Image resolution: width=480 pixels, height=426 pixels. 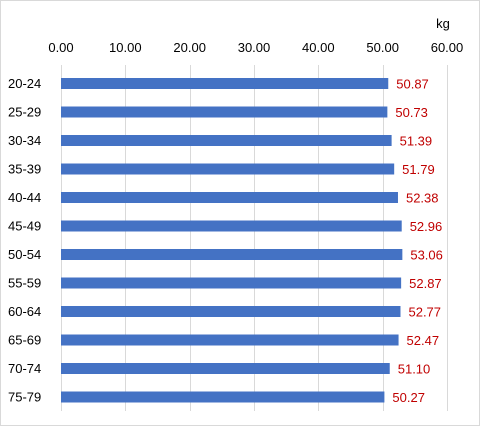 I want to click on x-tick-label: 60.00, so click(x=447, y=47).